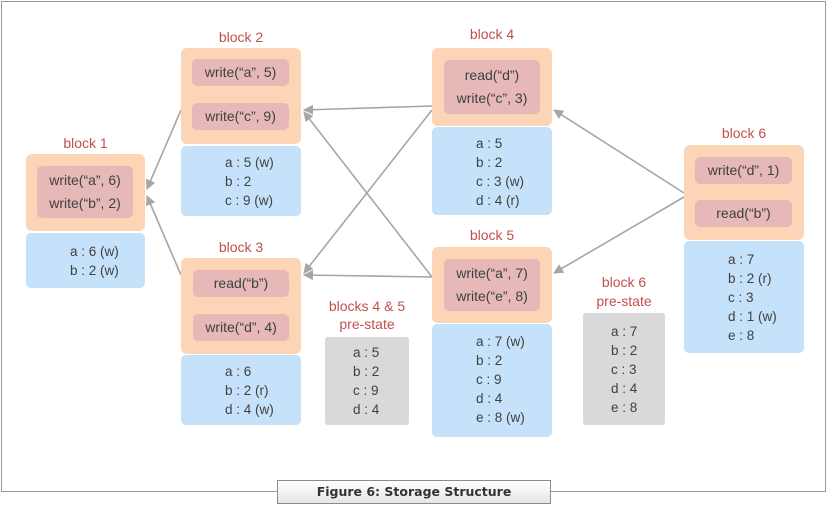  I want to click on prestate-line: a : 5, so click(366, 352).